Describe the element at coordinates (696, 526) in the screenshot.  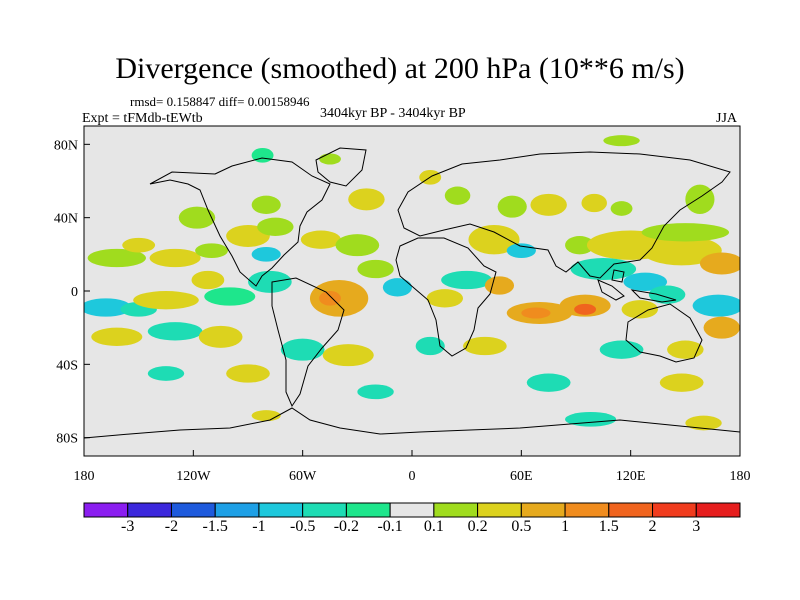
I see `colorbar-label: 3` at that location.